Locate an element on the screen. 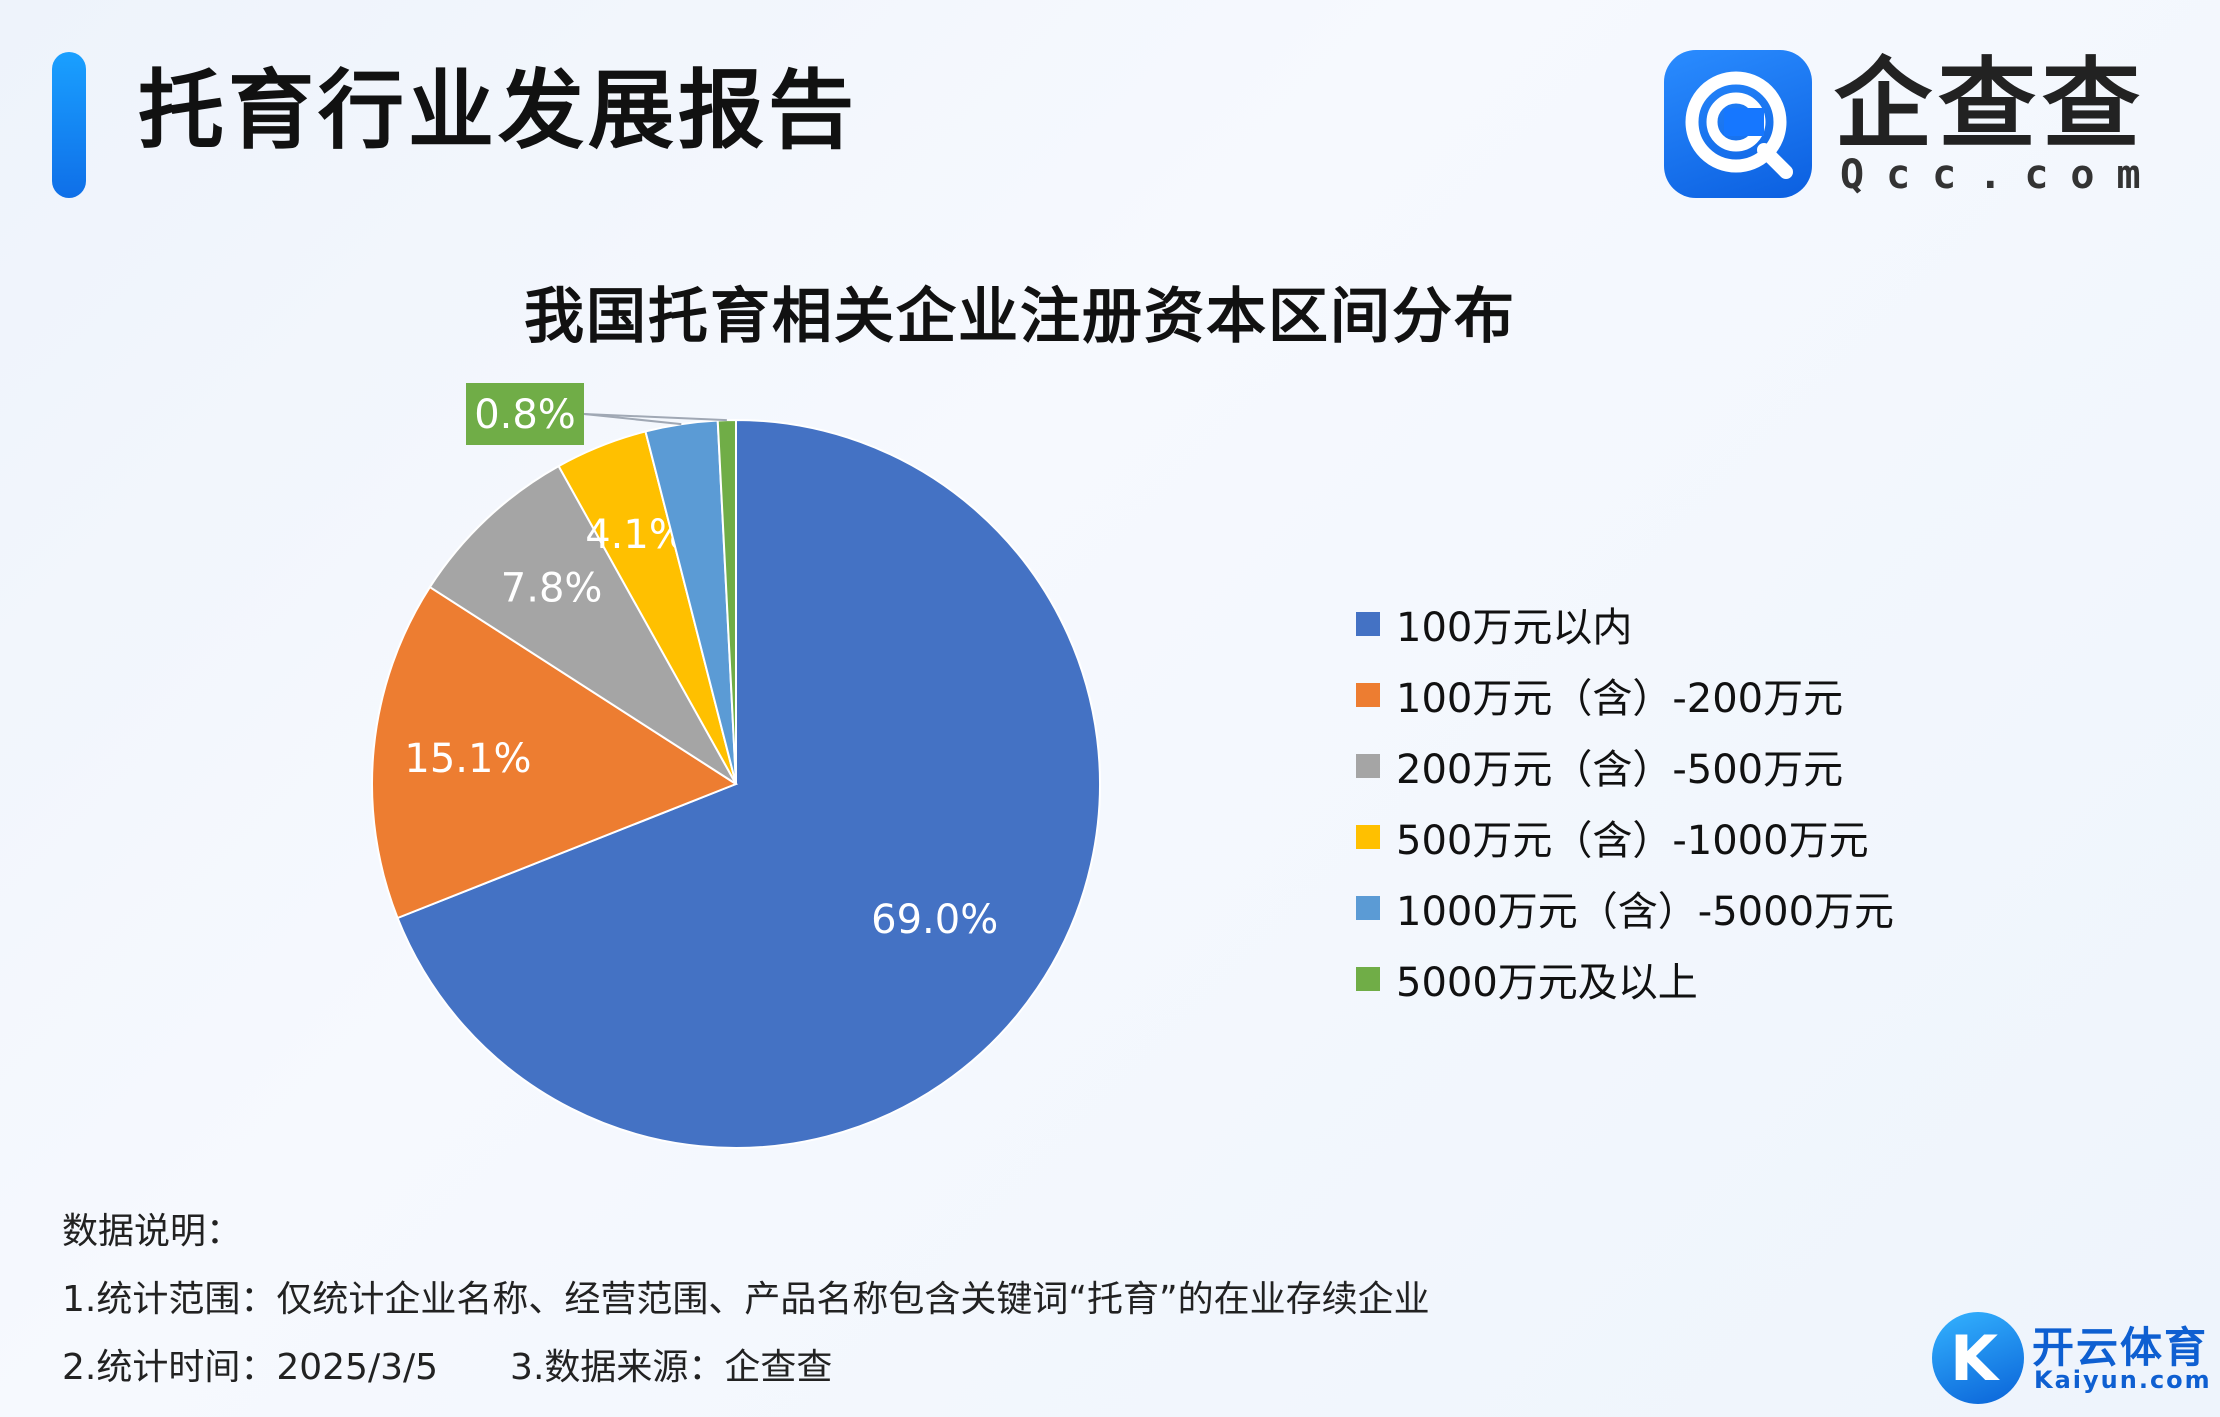  slice-label-0: 69.0% is located at coordinates (934, 920).